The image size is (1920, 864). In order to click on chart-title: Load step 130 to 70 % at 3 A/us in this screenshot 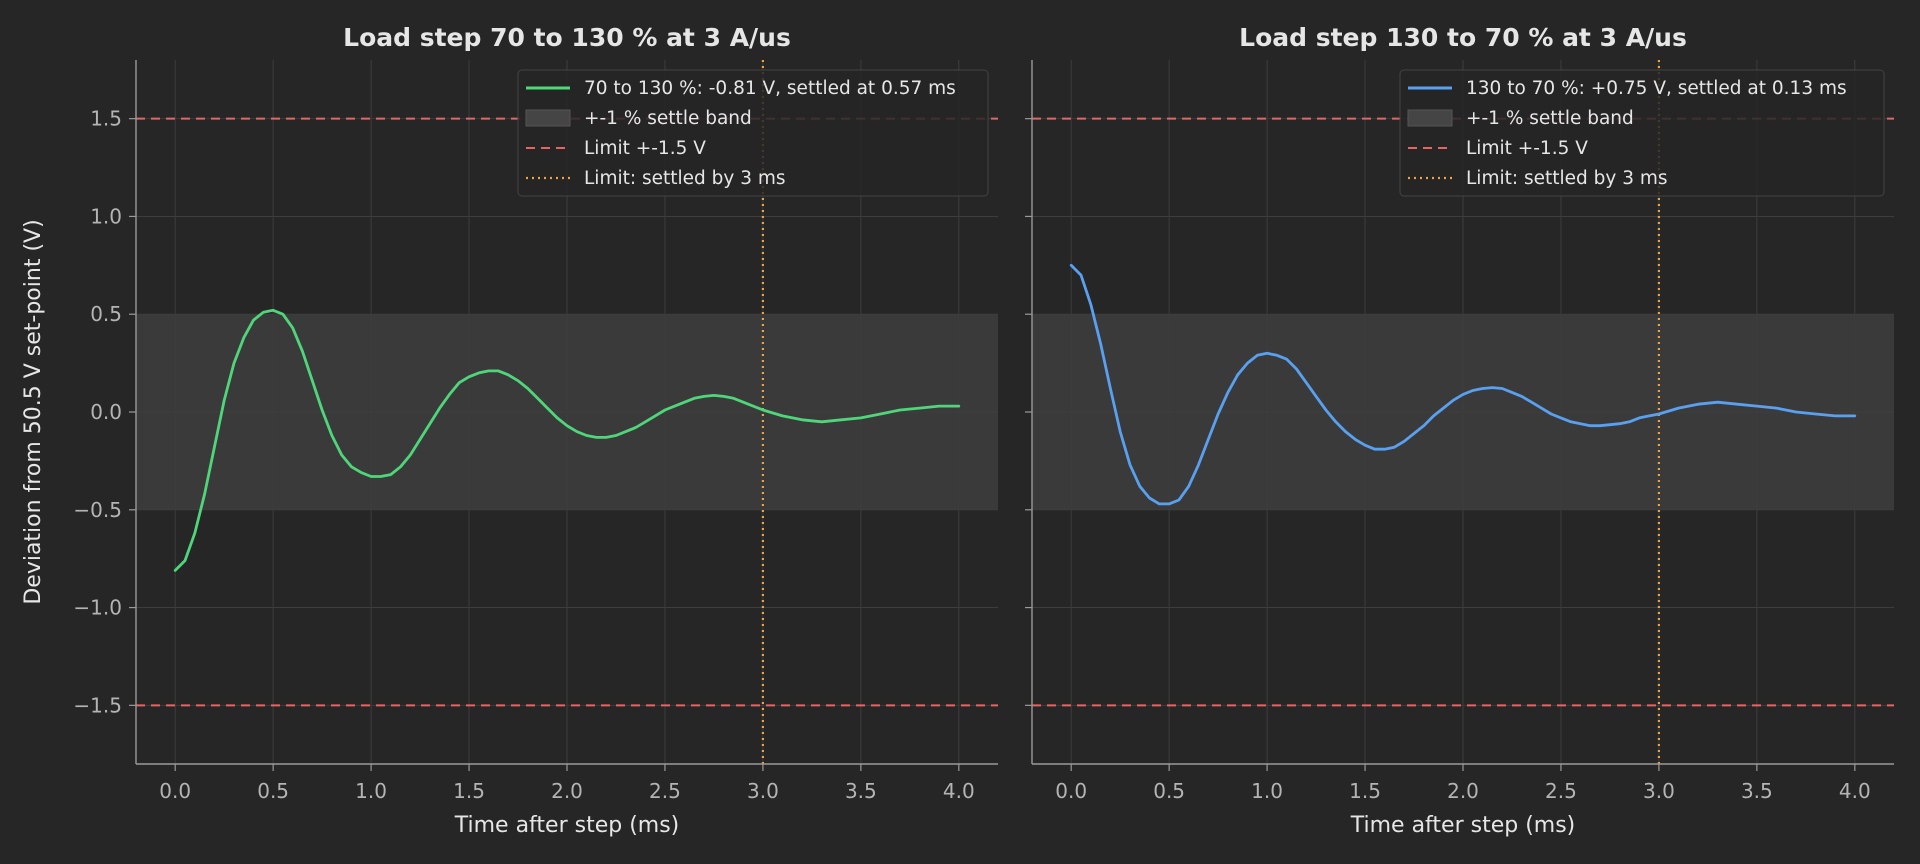, I will do `click(1463, 37)`.